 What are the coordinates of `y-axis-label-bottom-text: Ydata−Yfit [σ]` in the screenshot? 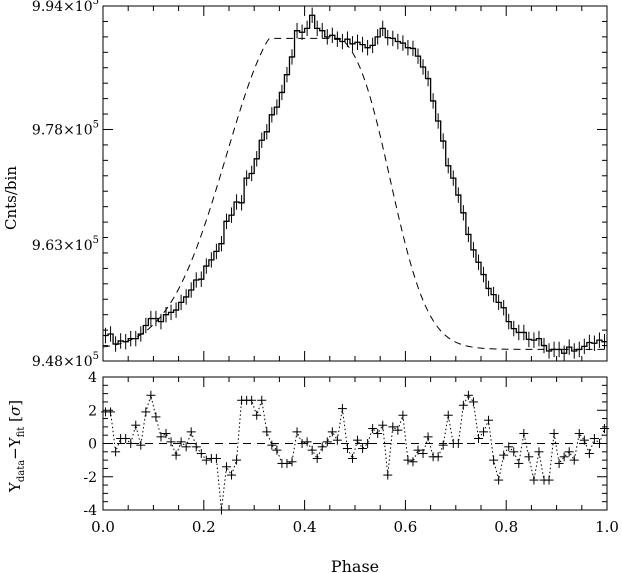 It's located at (16, 446).